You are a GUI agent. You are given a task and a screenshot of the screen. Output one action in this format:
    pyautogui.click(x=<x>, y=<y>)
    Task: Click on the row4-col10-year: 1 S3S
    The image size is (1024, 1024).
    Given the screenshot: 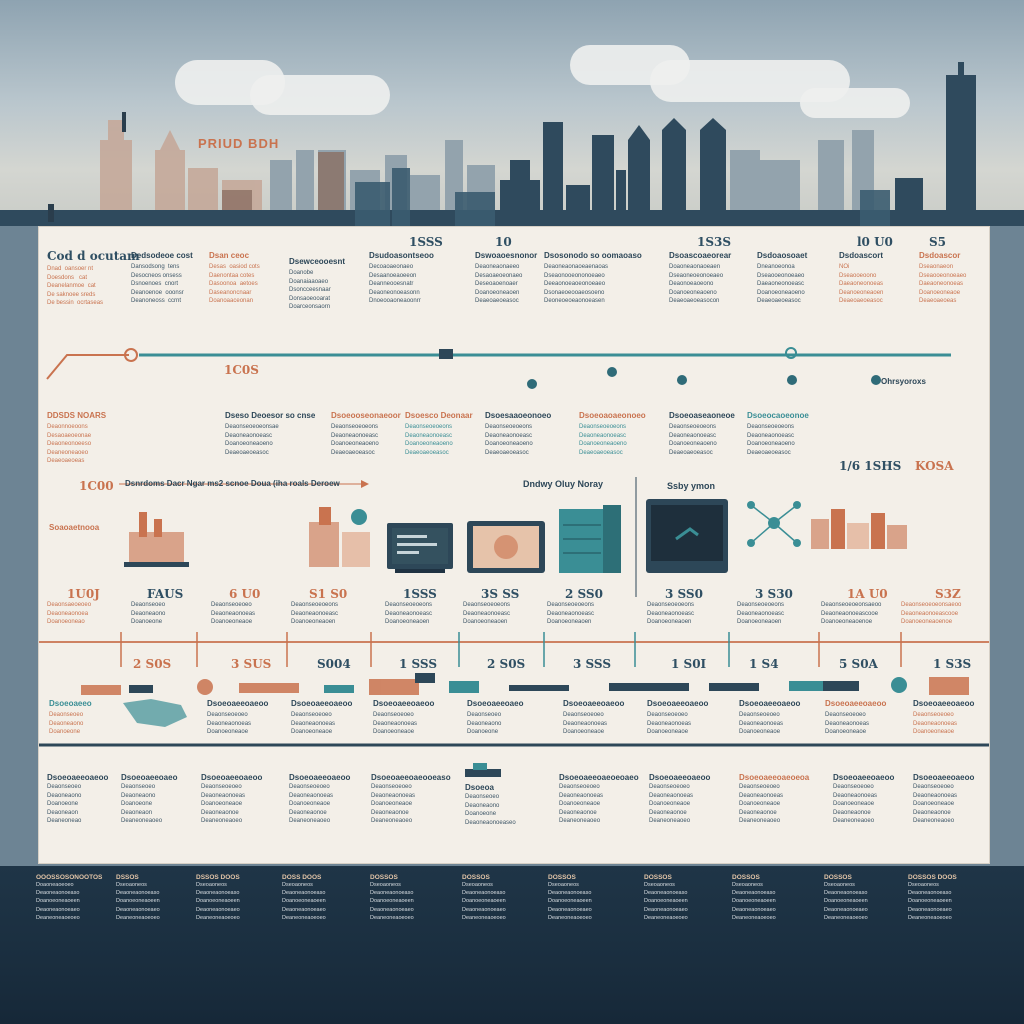 What is the action you would take?
    pyautogui.click(x=952, y=664)
    